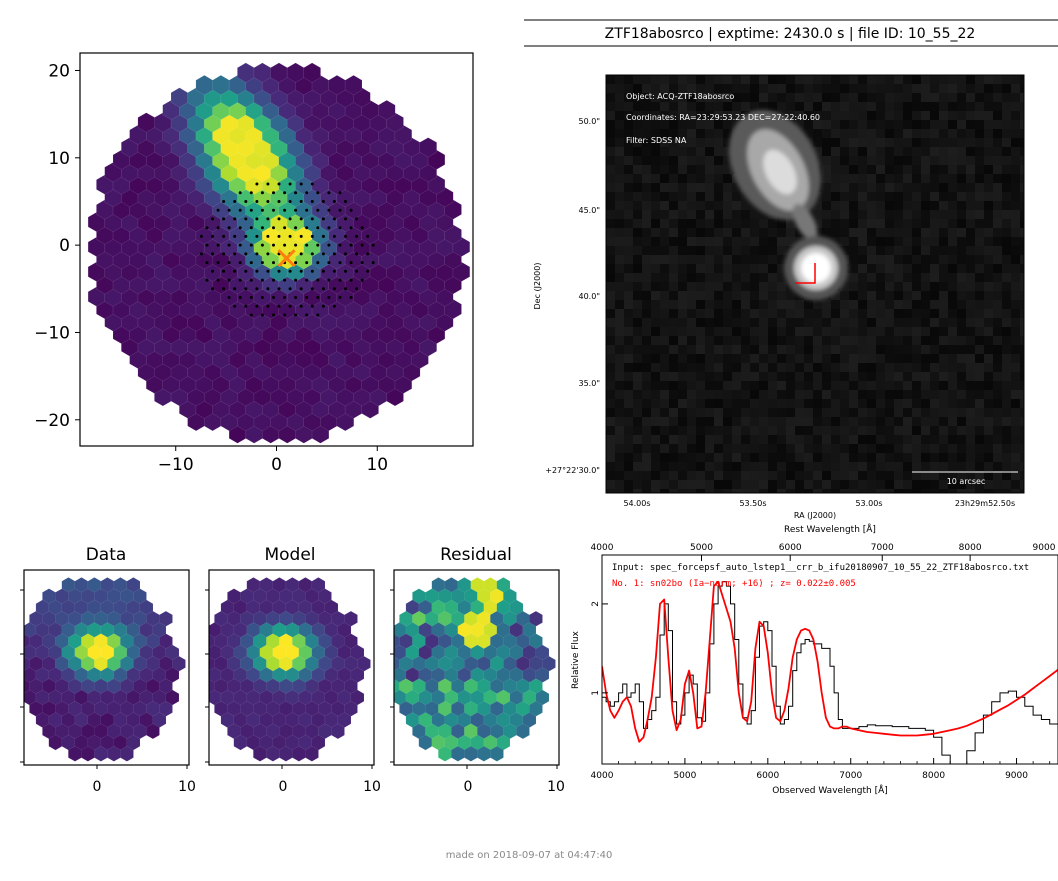 The width and height of the screenshot is (1058, 881). What do you see at coordinates (830, 672) in the screenshot?
I see `observed-spectrum-line` at bounding box center [830, 672].